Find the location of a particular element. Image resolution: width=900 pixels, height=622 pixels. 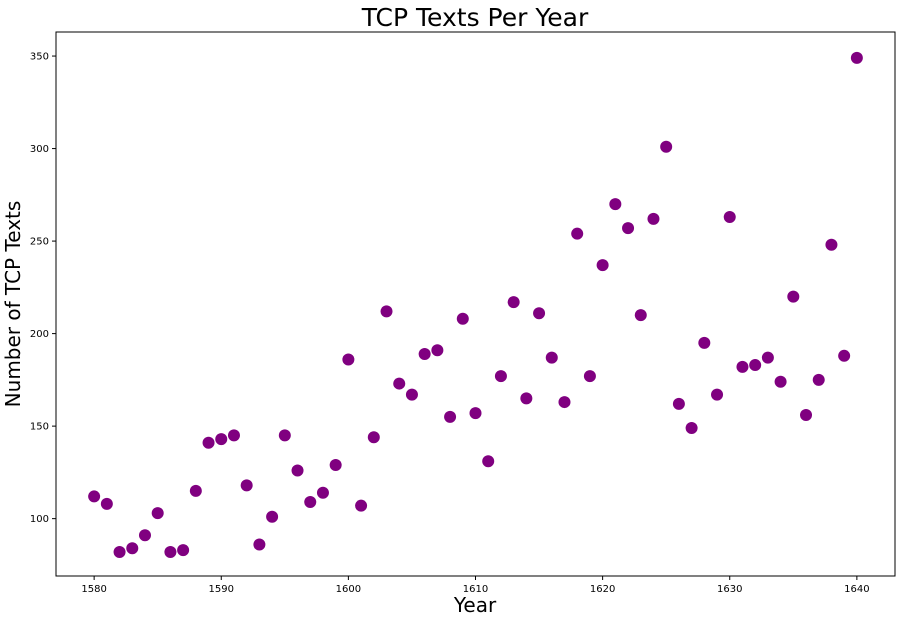

y-tick-label: 300 is located at coordinates (39, 149).